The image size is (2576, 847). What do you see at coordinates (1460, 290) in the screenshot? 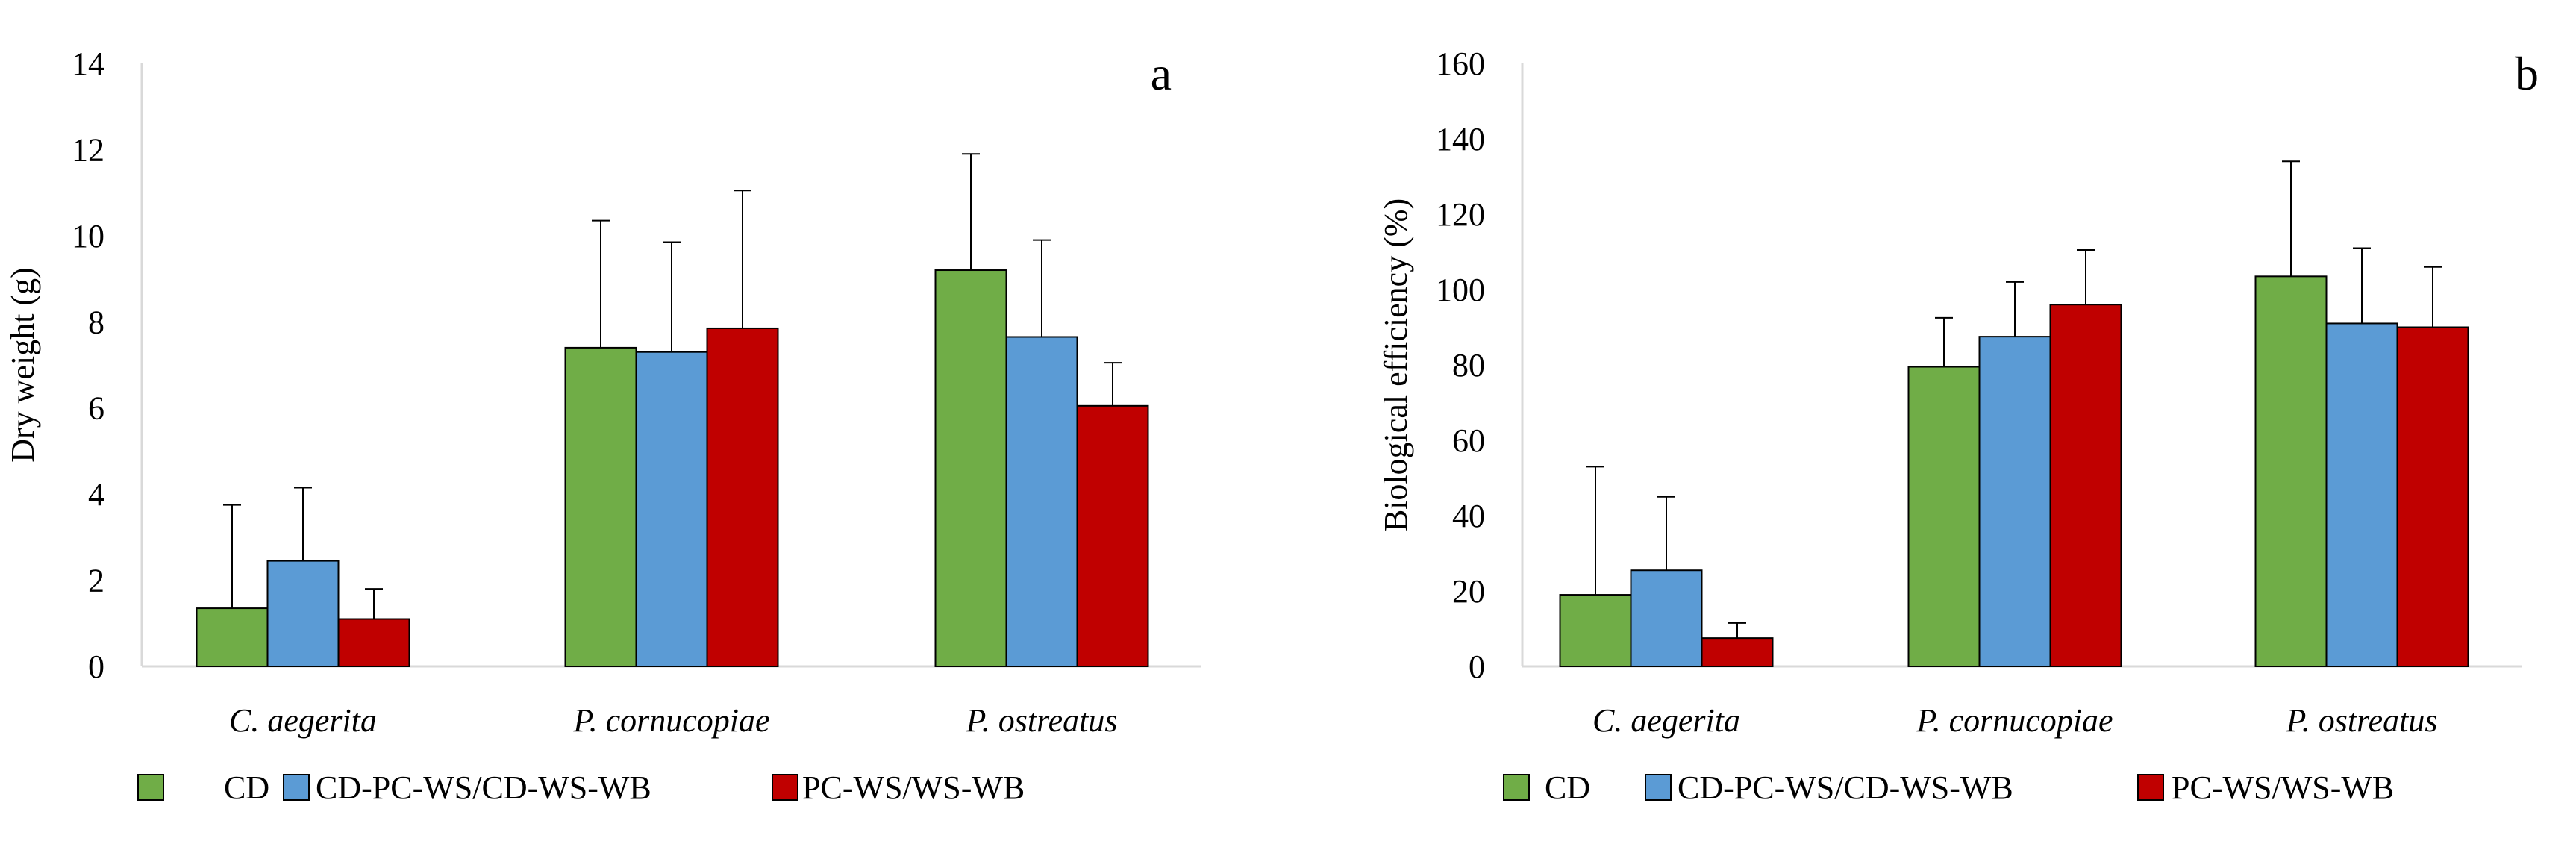
I see `y-tick-label: 100` at bounding box center [1460, 290].